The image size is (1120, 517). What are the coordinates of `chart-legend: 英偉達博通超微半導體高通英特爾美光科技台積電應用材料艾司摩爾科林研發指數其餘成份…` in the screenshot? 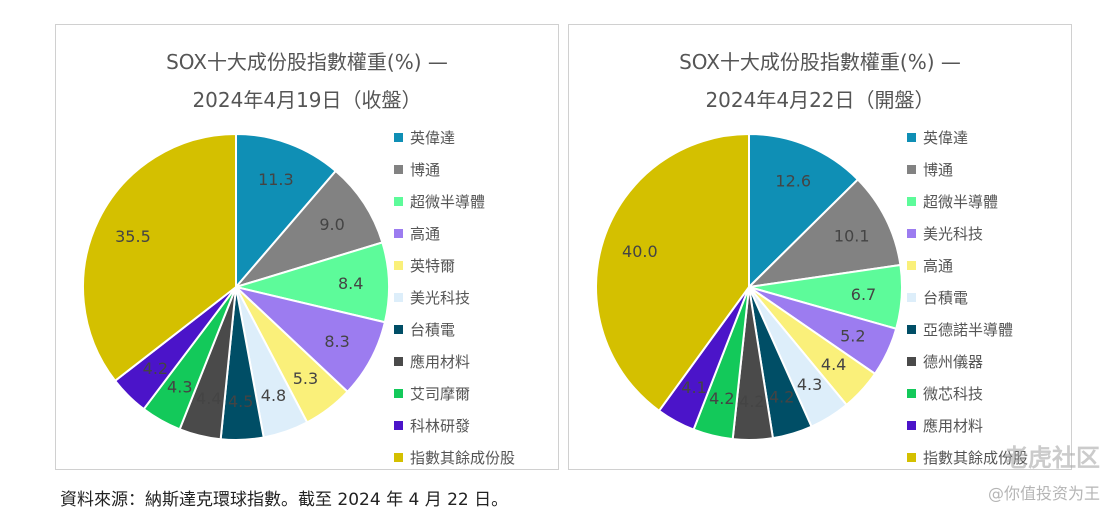 It's located at (454, 297).